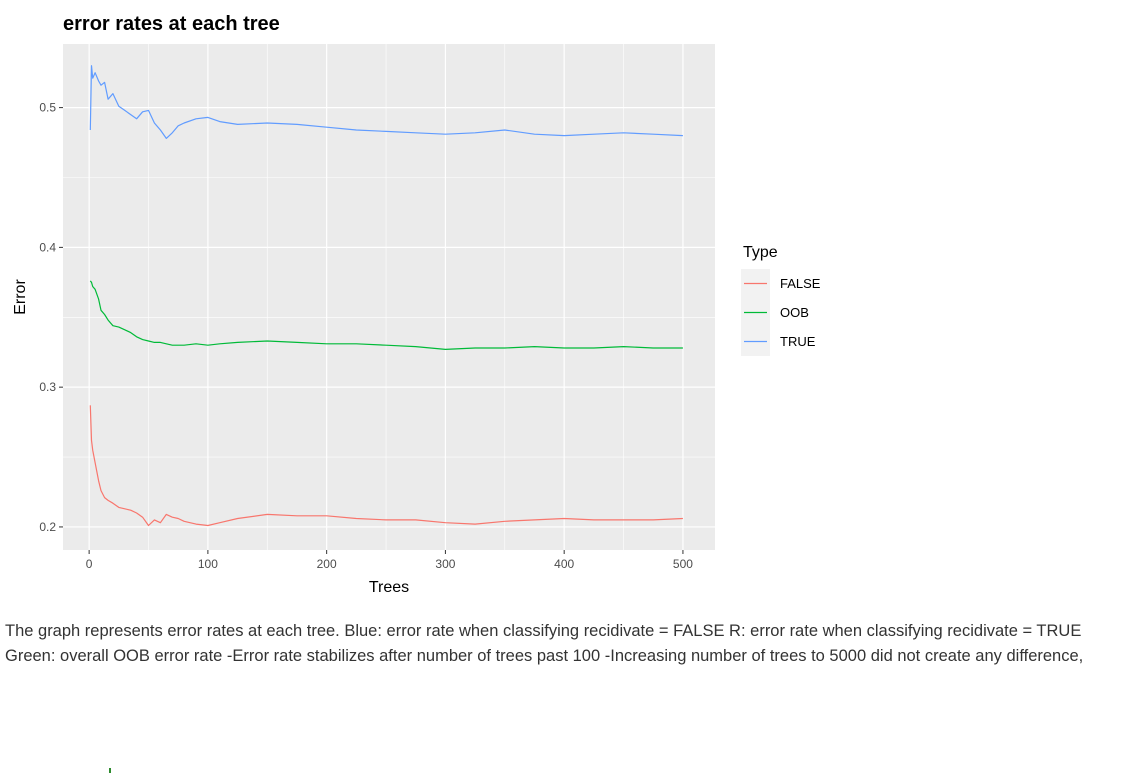 The height and width of the screenshot is (773, 1126). What do you see at coordinates (47, 527) in the screenshot?
I see `y-tick-label: 0.2` at bounding box center [47, 527].